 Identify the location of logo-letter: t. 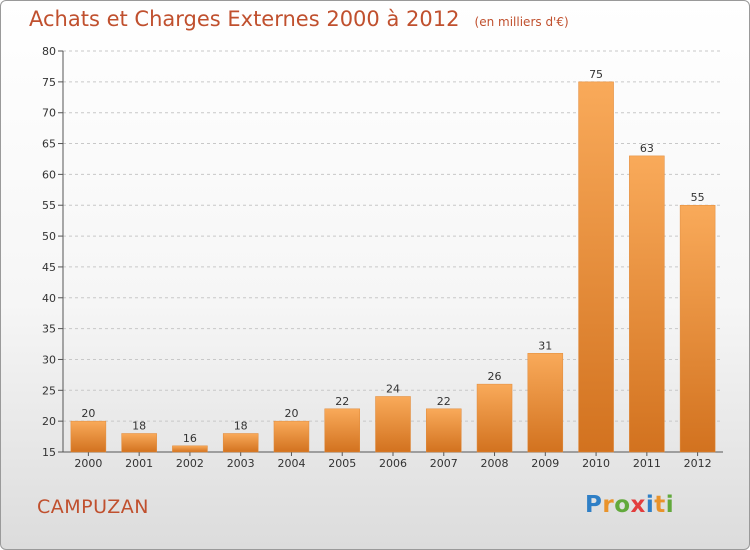
(660, 505).